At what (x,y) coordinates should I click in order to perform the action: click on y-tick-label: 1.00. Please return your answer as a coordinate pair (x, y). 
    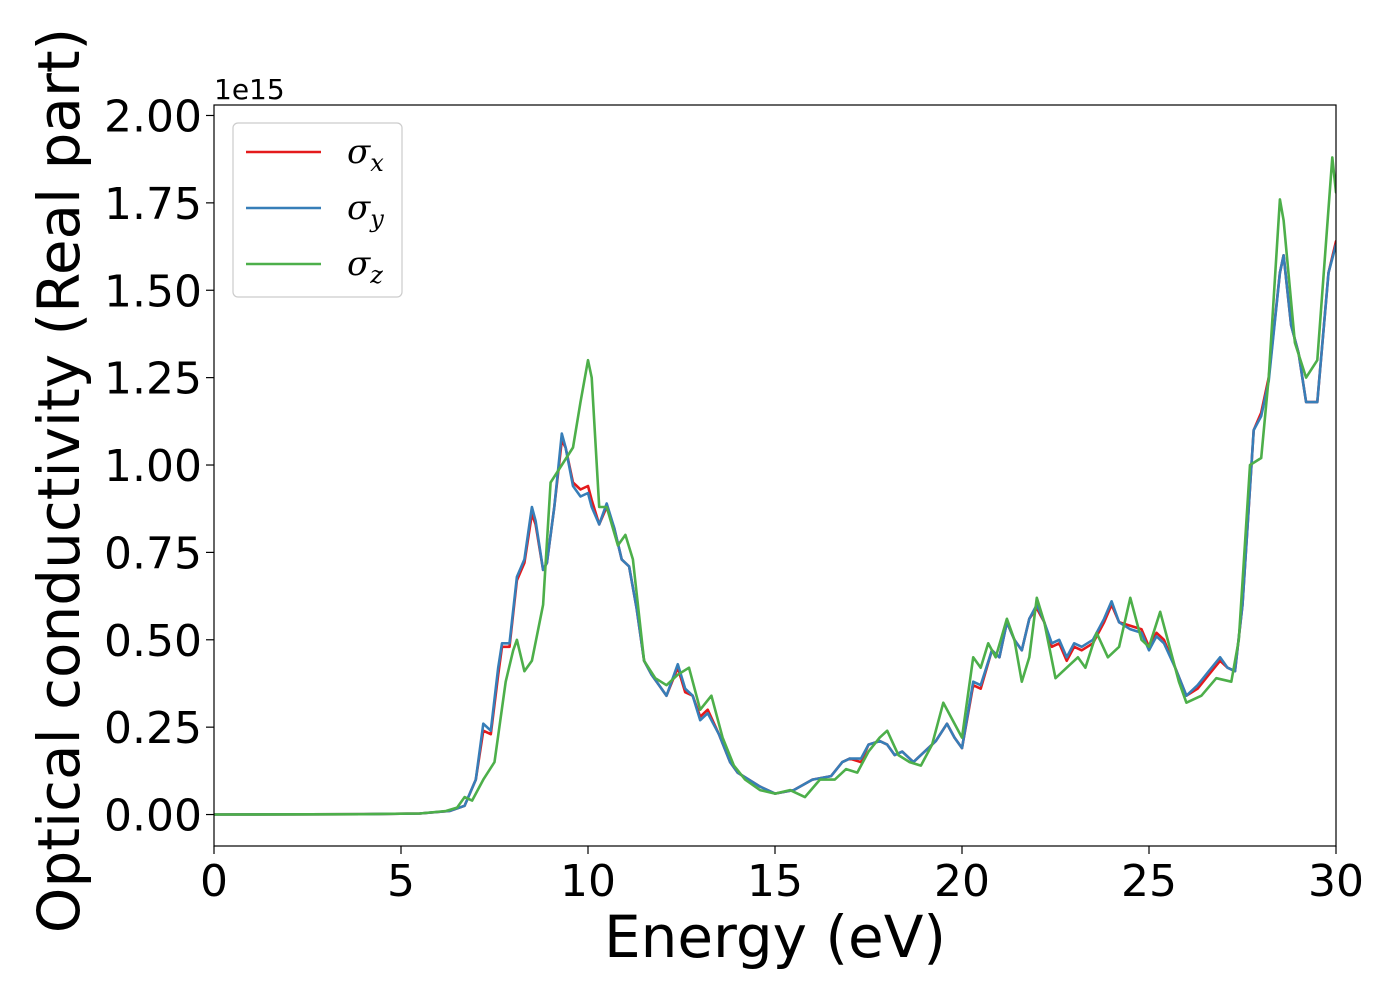
    Looking at the image, I should click on (153, 466).